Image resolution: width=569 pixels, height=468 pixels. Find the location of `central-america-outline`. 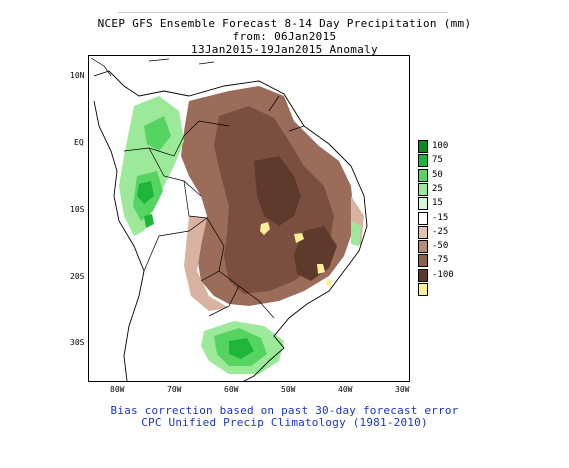

central-america-outline is located at coordinates (152, 67).